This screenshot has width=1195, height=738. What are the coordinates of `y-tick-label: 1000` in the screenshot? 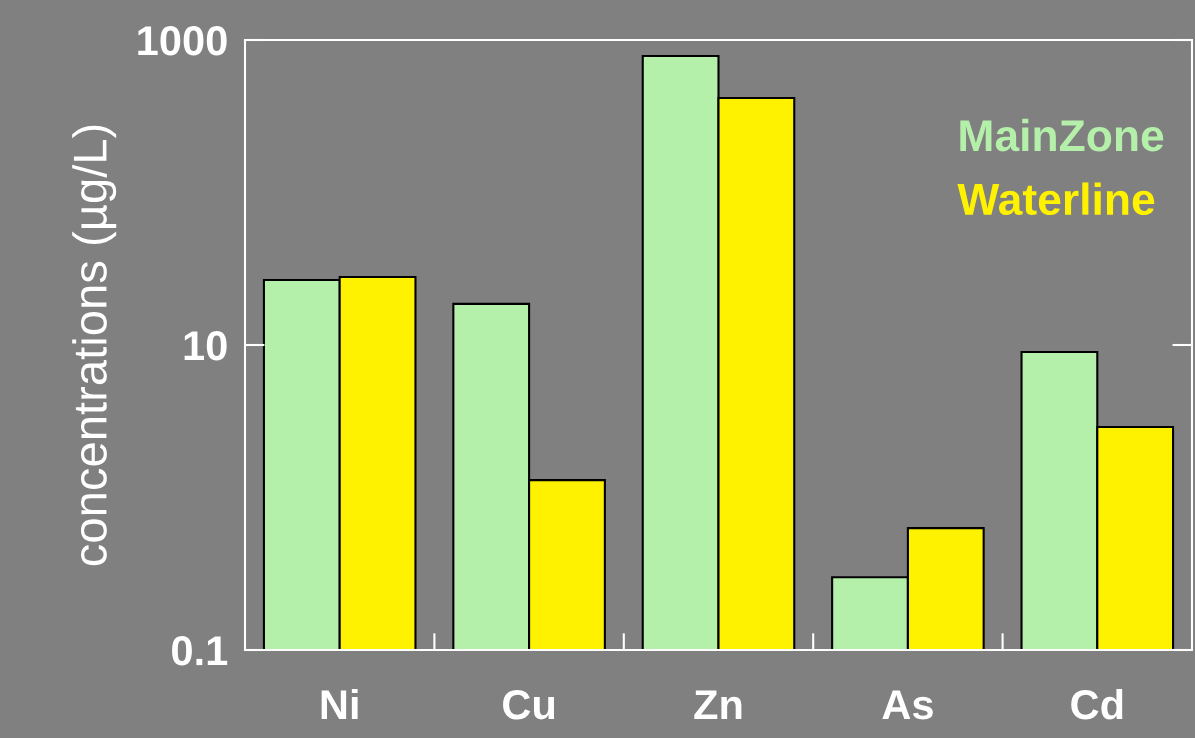 It's located at (182, 41).